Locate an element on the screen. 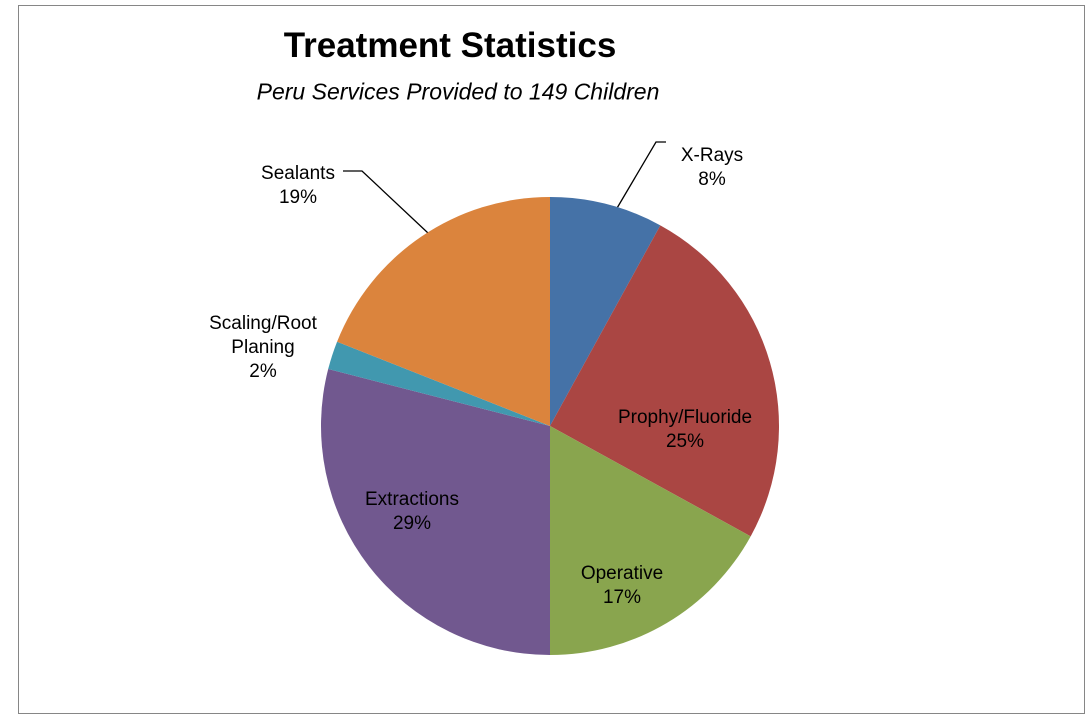  value-label: 2% is located at coordinates (263, 371).